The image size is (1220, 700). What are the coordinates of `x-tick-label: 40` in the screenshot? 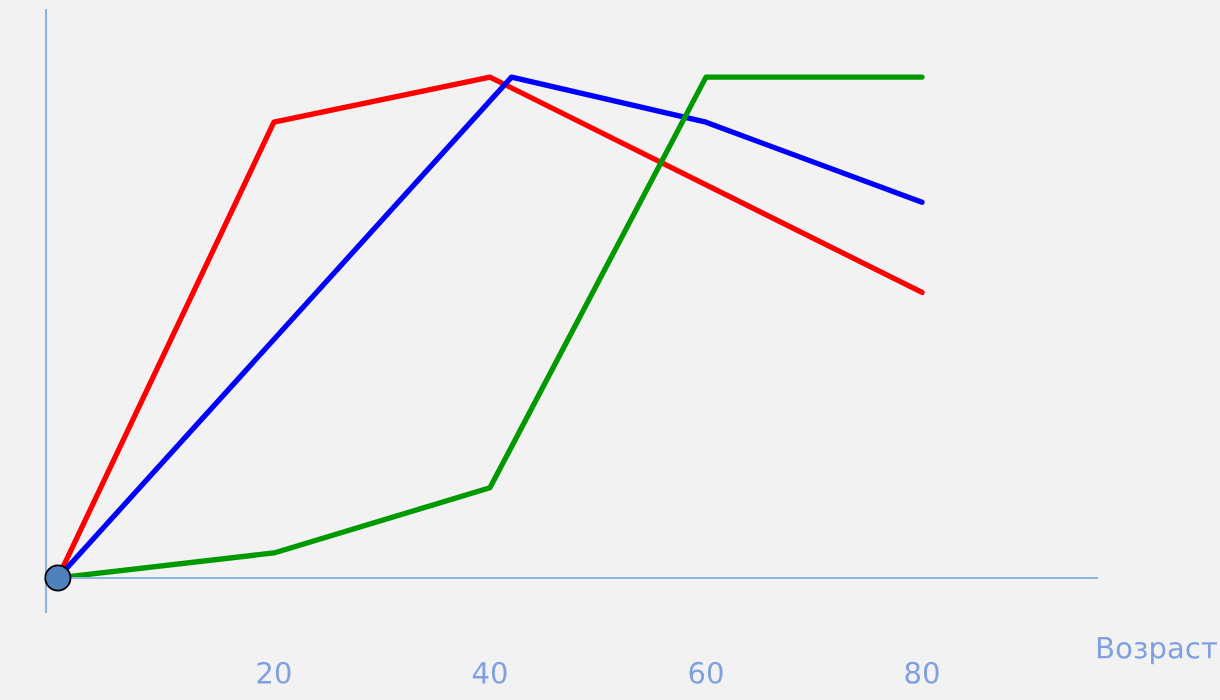 It's located at (489, 672).